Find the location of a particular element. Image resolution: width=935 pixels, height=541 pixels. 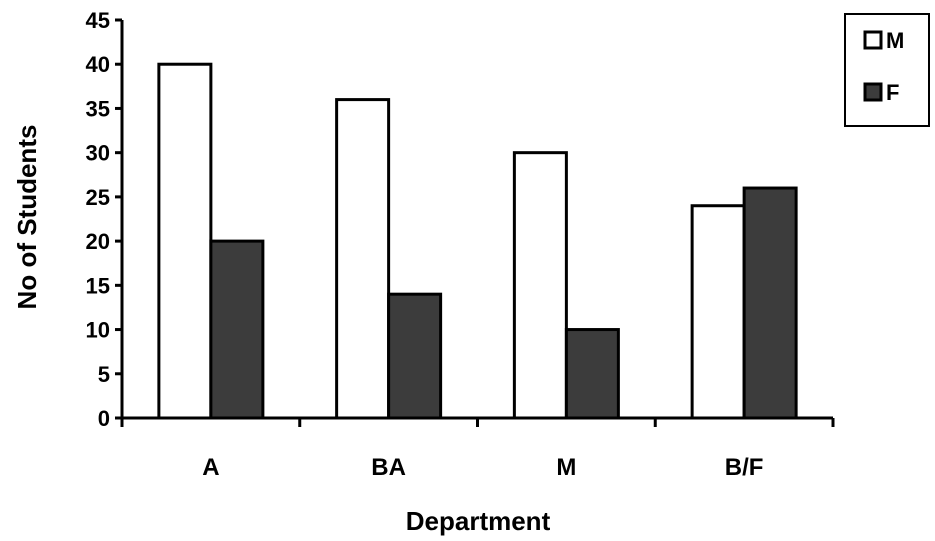

x-tick-label: BA is located at coordinates (388, 467).